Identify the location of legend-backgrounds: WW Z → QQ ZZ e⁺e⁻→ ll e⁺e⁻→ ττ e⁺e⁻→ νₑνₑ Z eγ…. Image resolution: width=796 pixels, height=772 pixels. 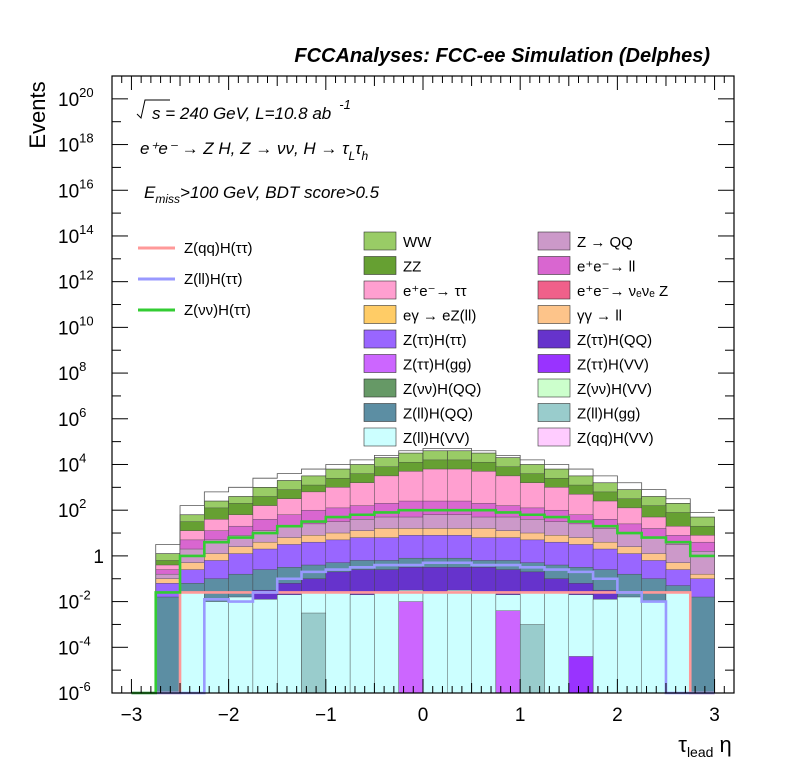
(515, 339).